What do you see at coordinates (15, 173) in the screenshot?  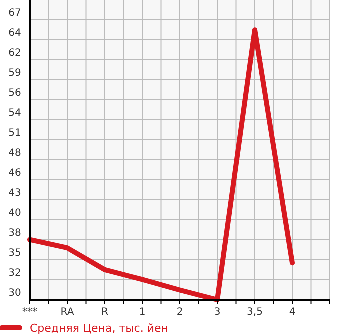 I see `y-tick-label: 46` at bounding box center [15, 173].